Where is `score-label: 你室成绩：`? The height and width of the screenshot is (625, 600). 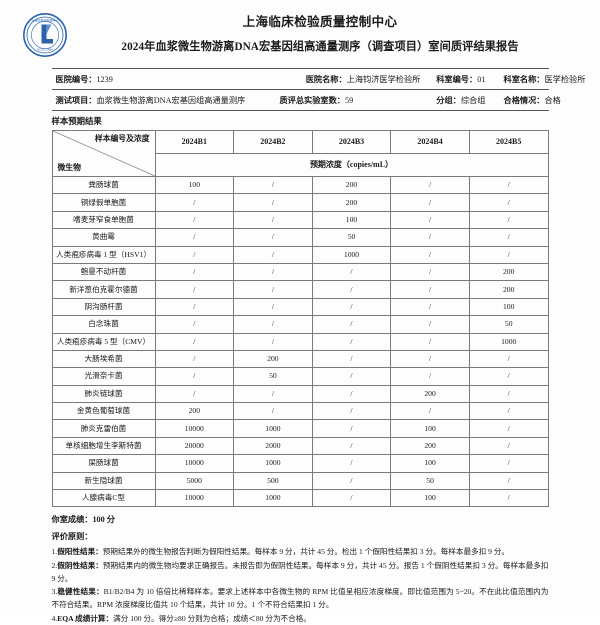
score-label: 你室成绩： is located at coordinates (72, 520).